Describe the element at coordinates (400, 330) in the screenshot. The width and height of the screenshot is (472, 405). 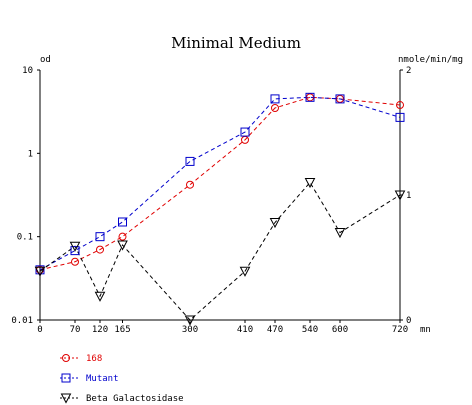
I see `x-tick-label: 720` at that location.